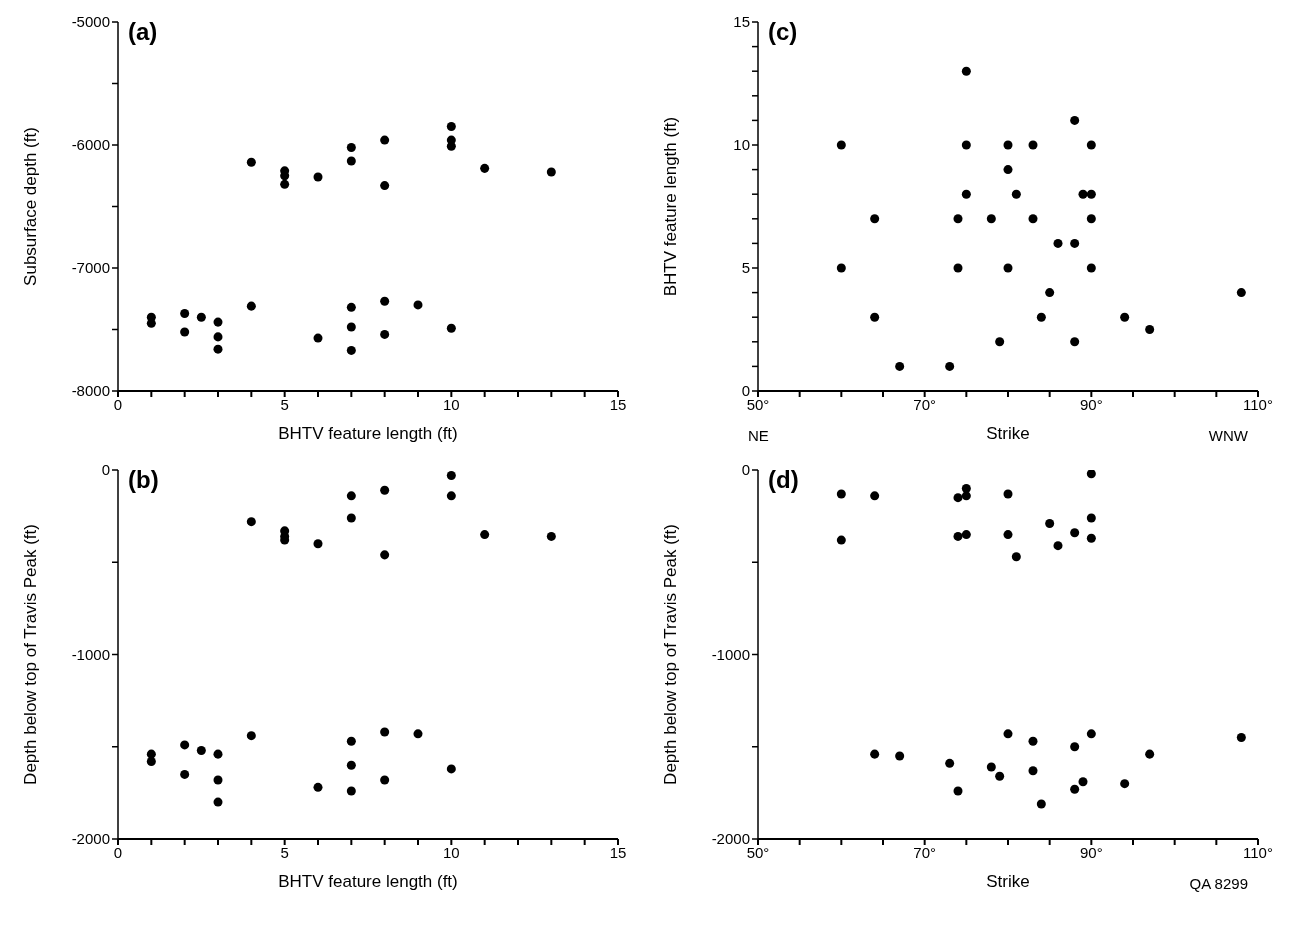 The height and width of the screenshot is (936, 1292). Describe the element at coordinates (1258, 404) in the screenshot. I see `x-tick-label: 110°` at that location.